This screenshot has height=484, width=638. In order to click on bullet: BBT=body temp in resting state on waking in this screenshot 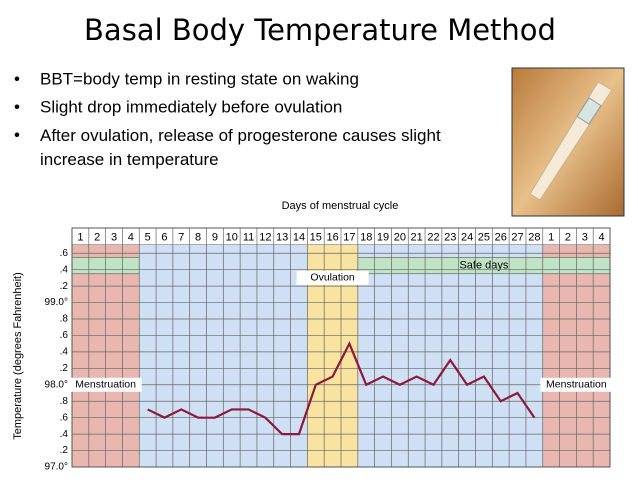, I will do `click(199, 78)`.